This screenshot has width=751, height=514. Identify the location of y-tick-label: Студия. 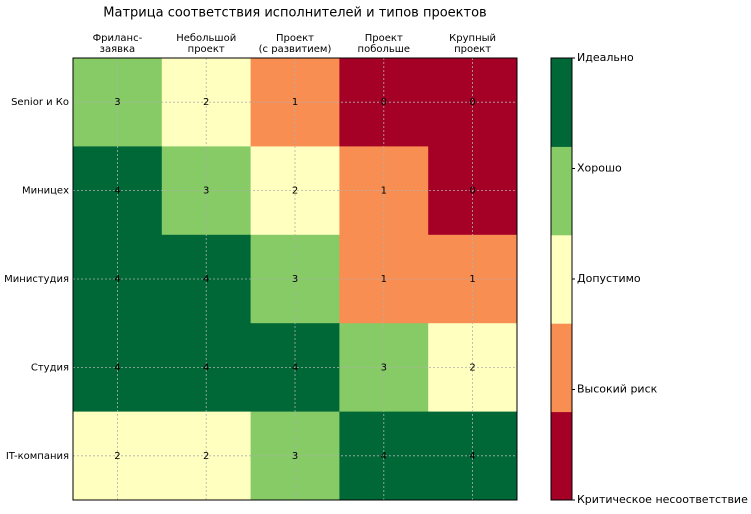
(50, 367).